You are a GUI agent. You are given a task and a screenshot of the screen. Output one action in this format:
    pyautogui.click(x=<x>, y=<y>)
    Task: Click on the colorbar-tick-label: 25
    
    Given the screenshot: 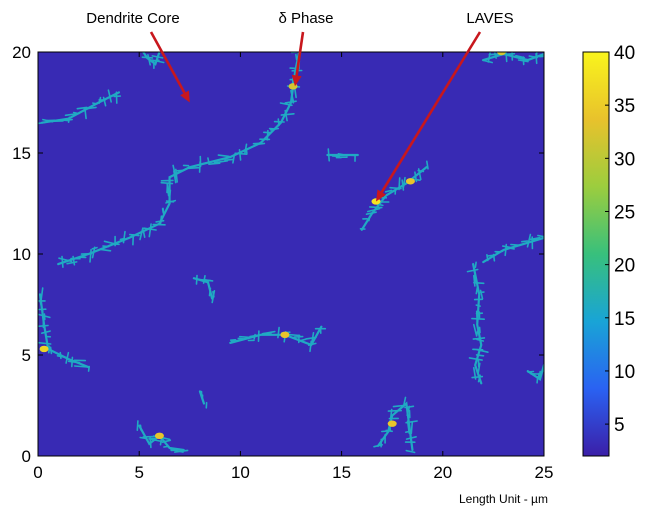 What is the action you would take?
    pyautogui.click(x=624, y=212)
    